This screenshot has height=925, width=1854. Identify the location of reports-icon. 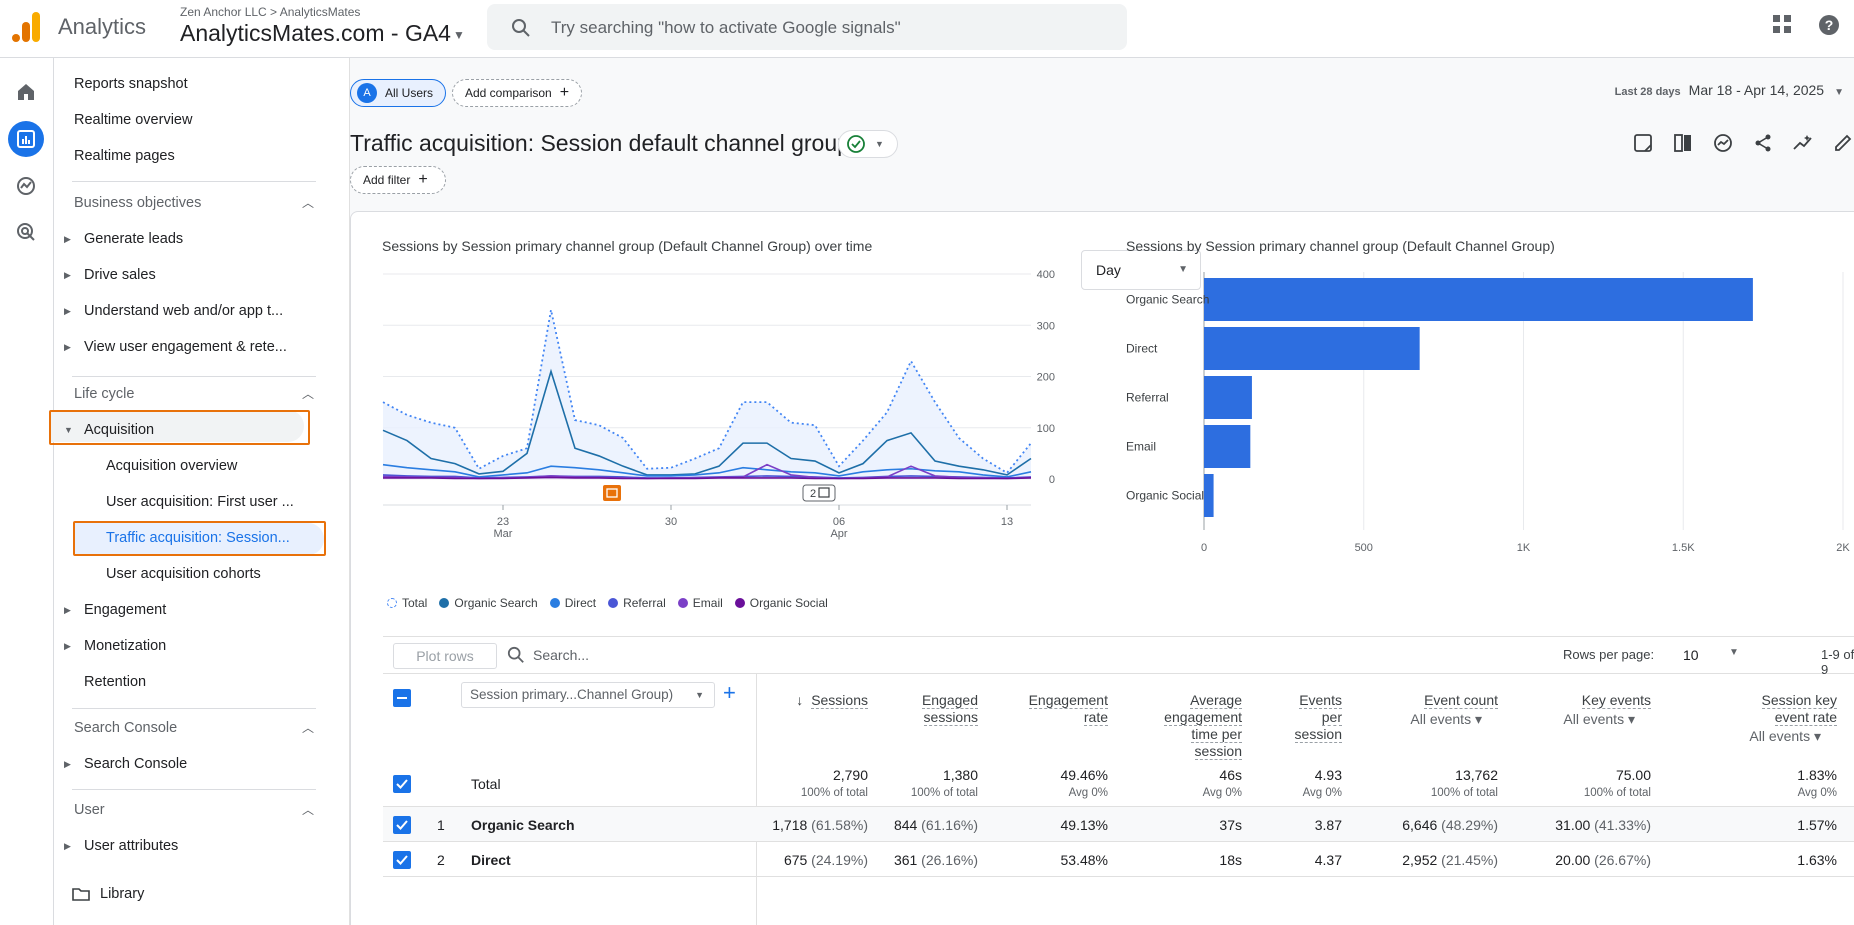
(26, 139).